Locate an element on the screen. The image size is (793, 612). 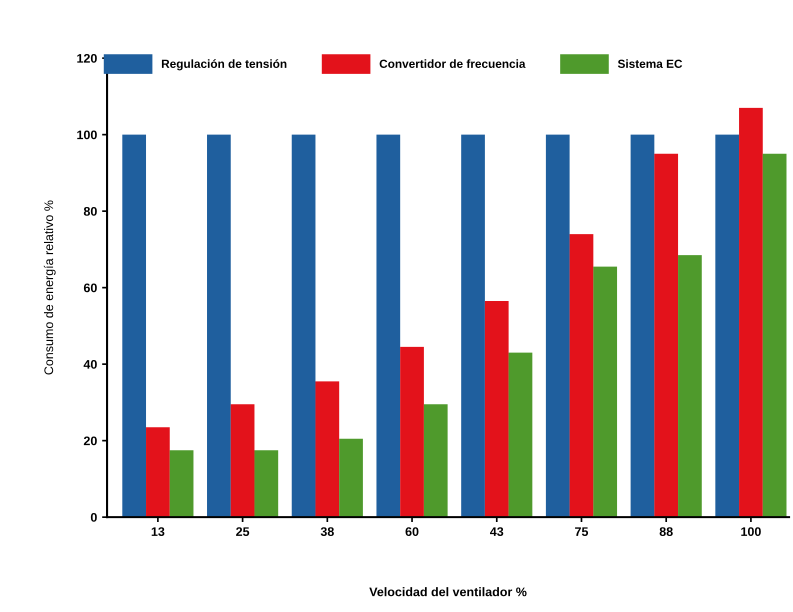
legend-label: Convertidor de frecuencia is located at coordinates (453, 63).